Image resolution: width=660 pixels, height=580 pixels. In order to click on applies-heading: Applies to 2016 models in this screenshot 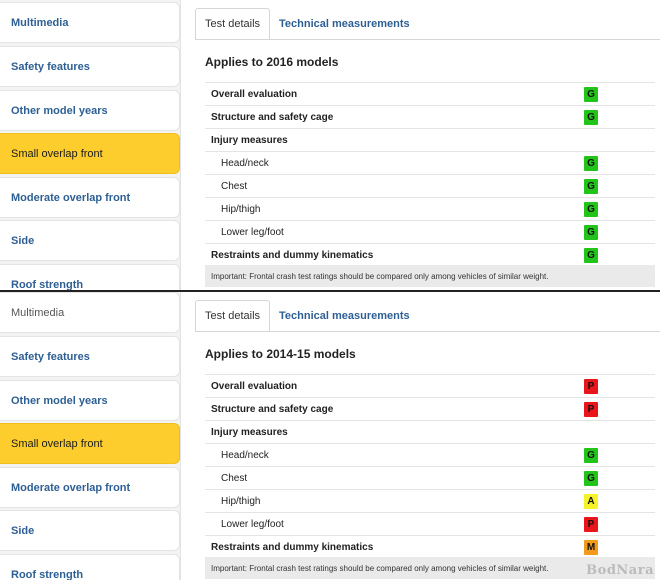, I will do `click(272, 62)`.